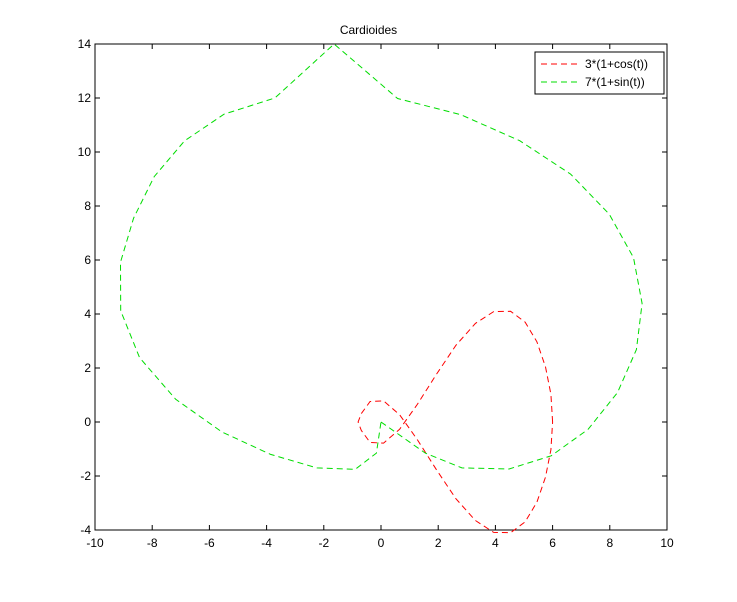 This screenshot has width=737, height=602. I want to click on y-tick-label: 14, so click(85, 44).